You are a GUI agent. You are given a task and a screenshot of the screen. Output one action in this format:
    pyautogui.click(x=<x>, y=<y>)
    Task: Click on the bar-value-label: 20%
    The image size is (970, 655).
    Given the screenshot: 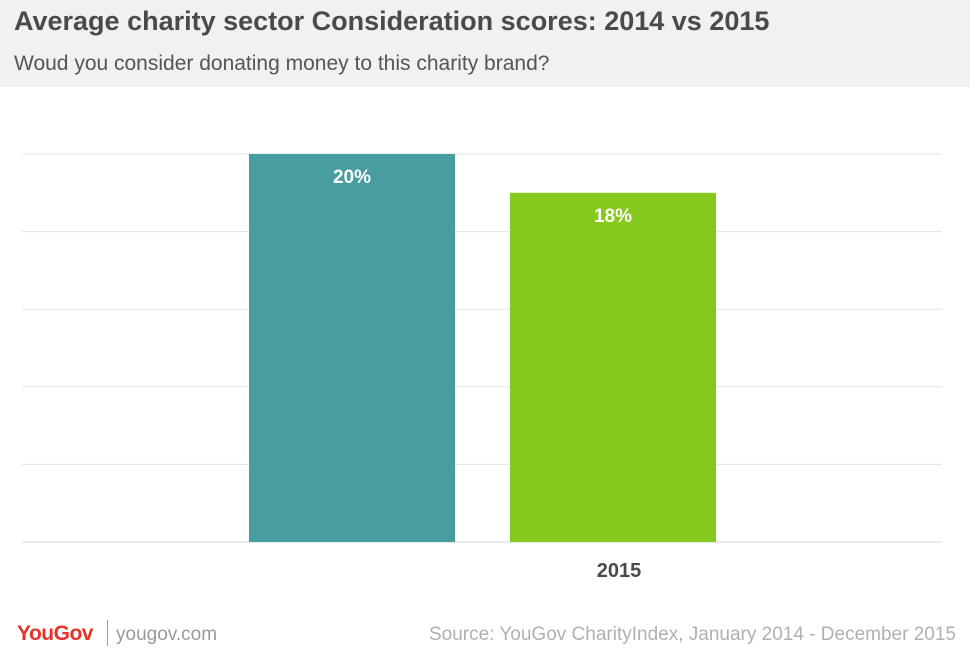 What is the action you would take?
    pyautogui.click(x=352, y=177)
    